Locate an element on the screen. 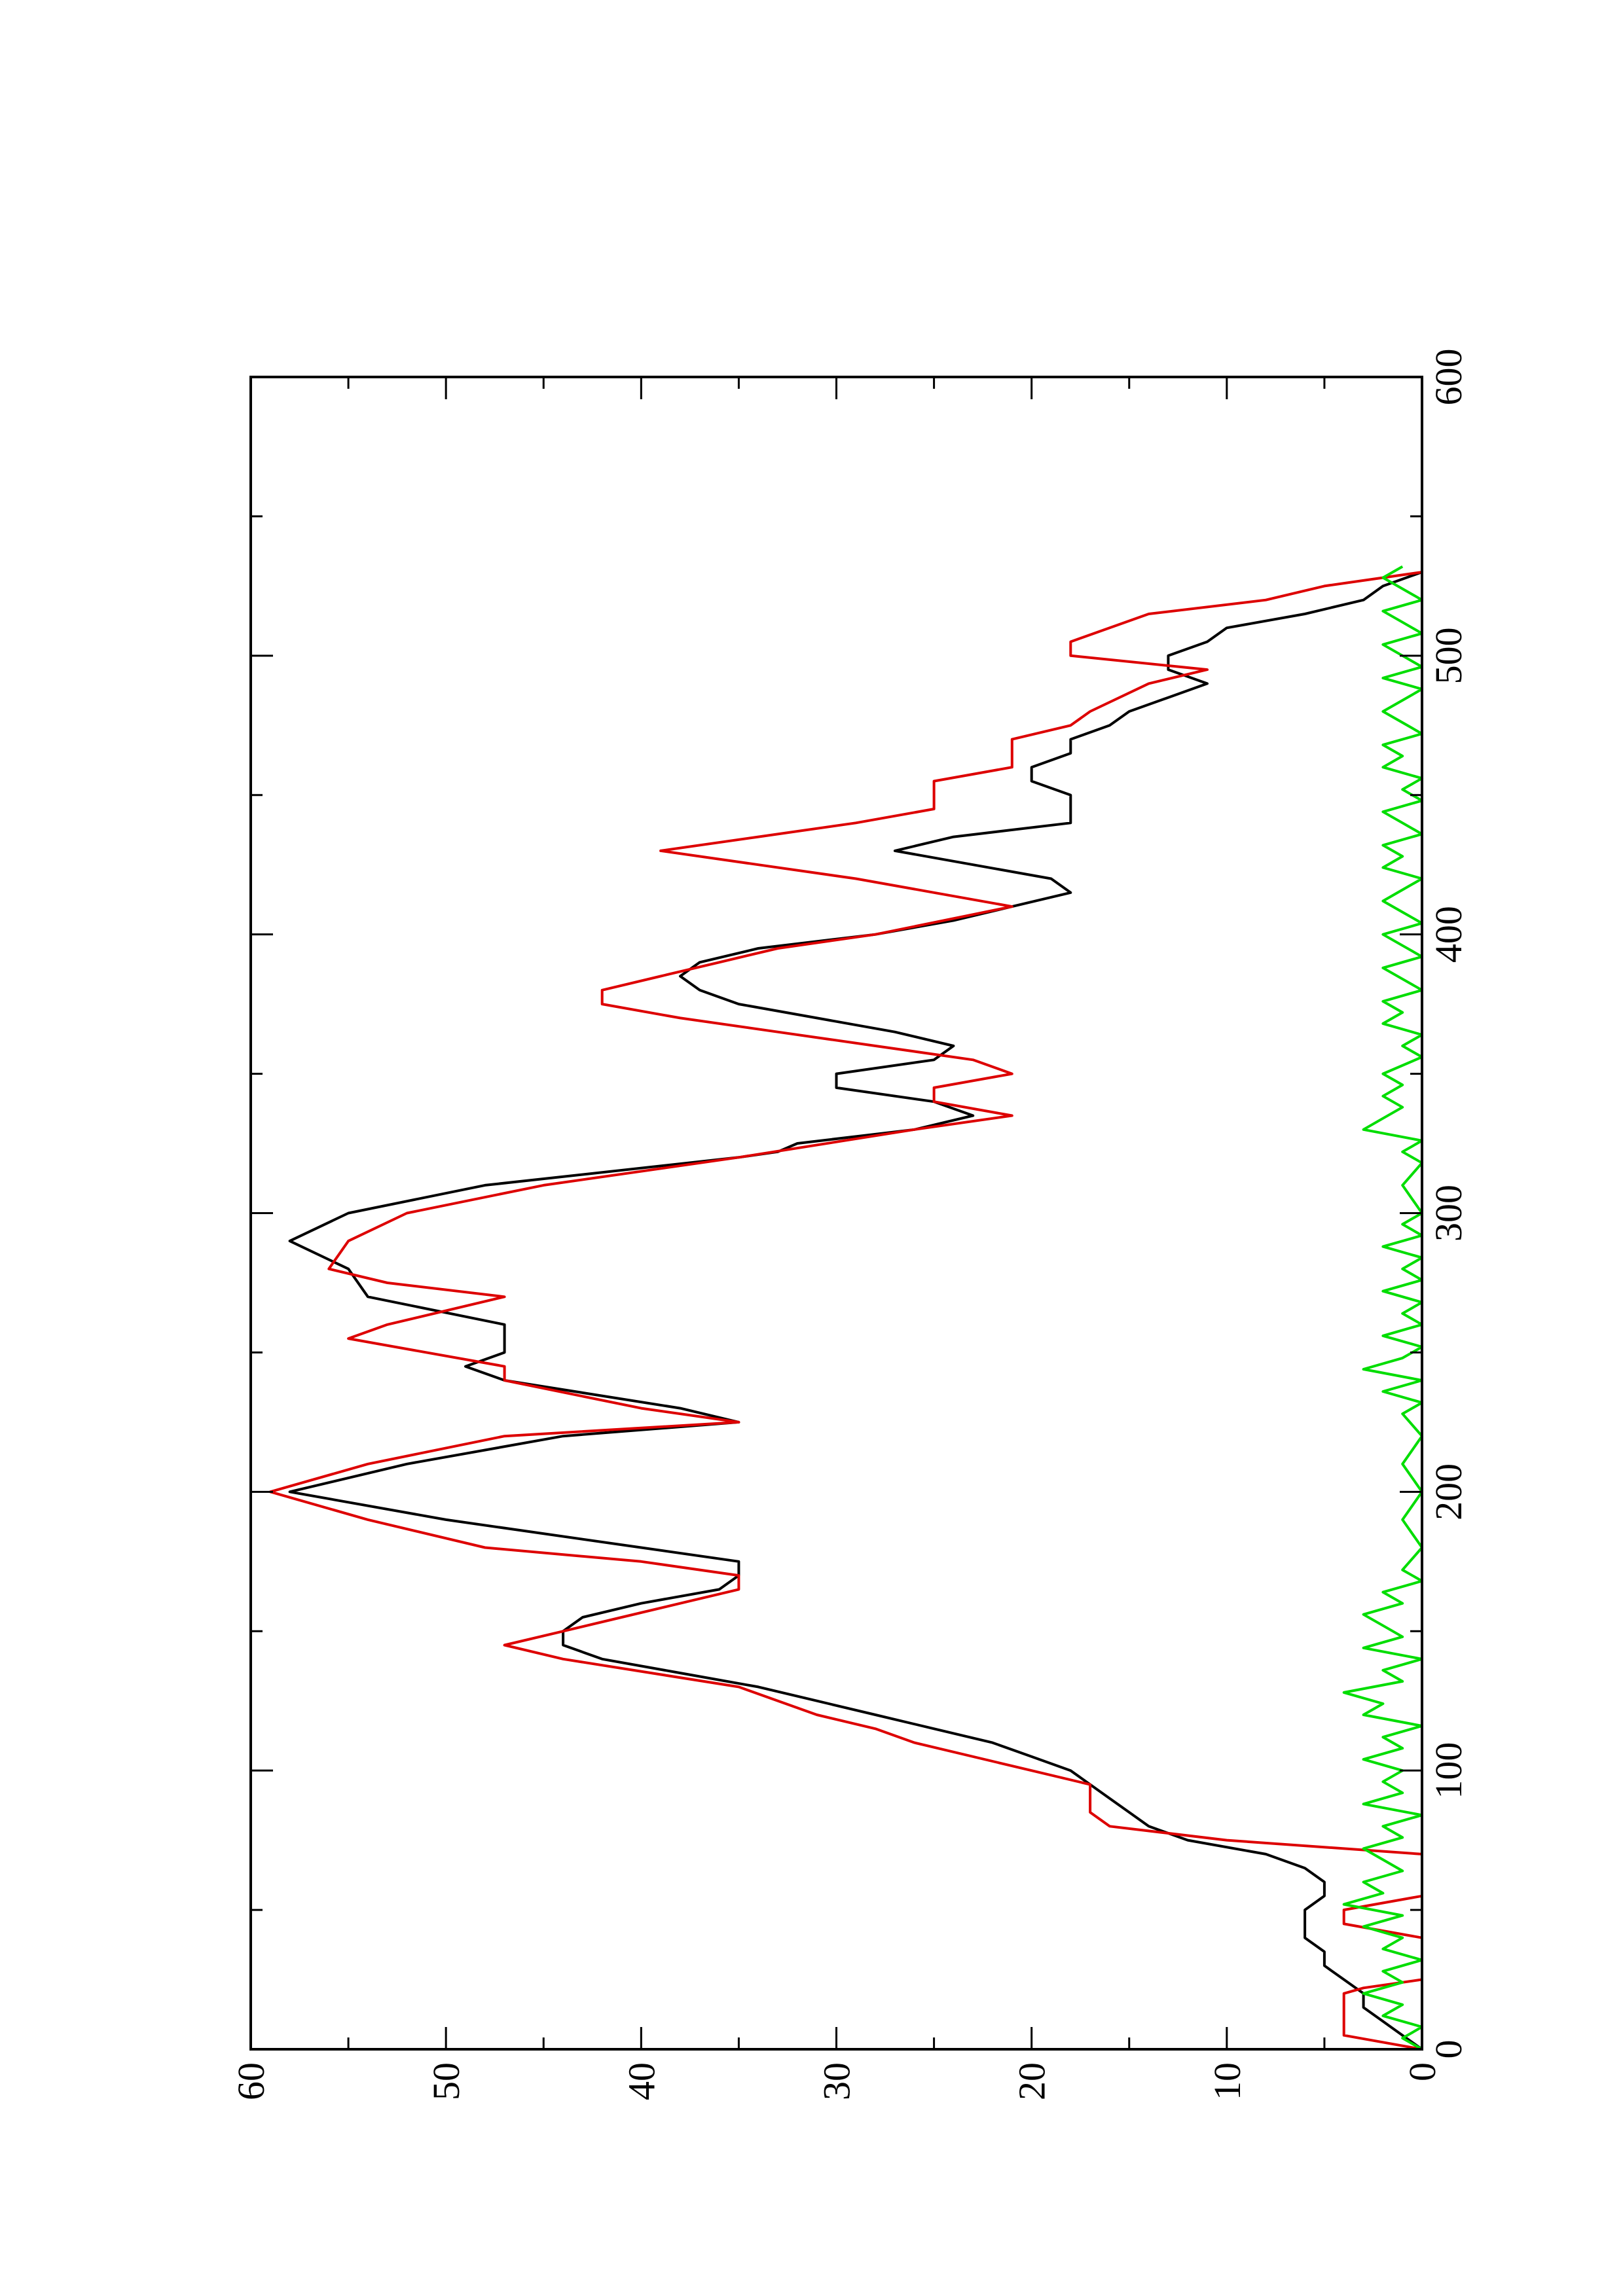  x-tick-label: 100 is located at coordinates (1448, 1770).